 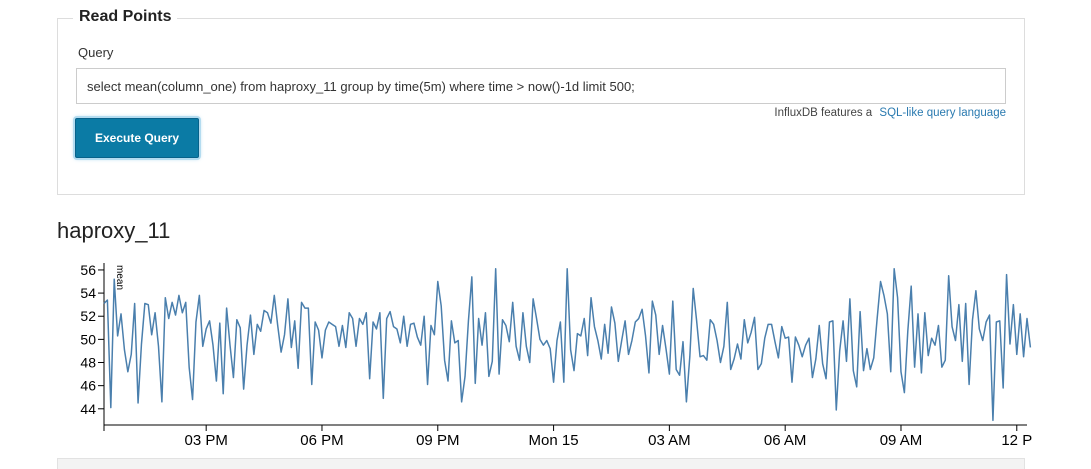 I want to click on y-axis-label: mean, so click(x=119, y=277).